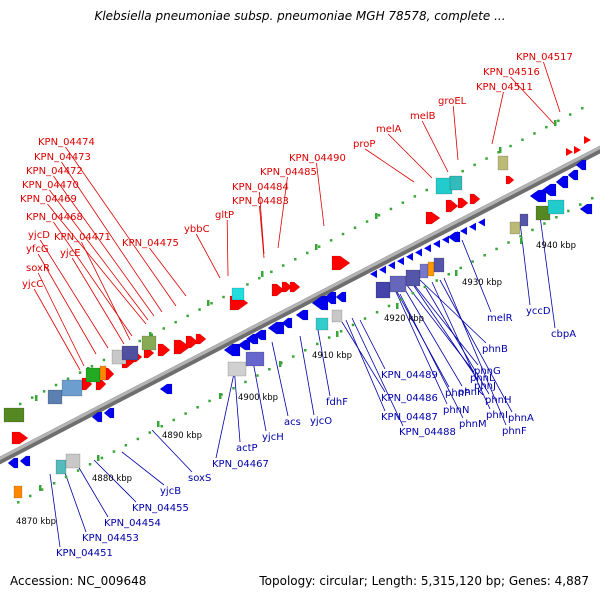 The width and height of the screenshot is (600, 600). What do you see at coordinates (199, 478) in the screenshot?
I see `reverse-gene-label: soxS` at bounding box center [199, 478].